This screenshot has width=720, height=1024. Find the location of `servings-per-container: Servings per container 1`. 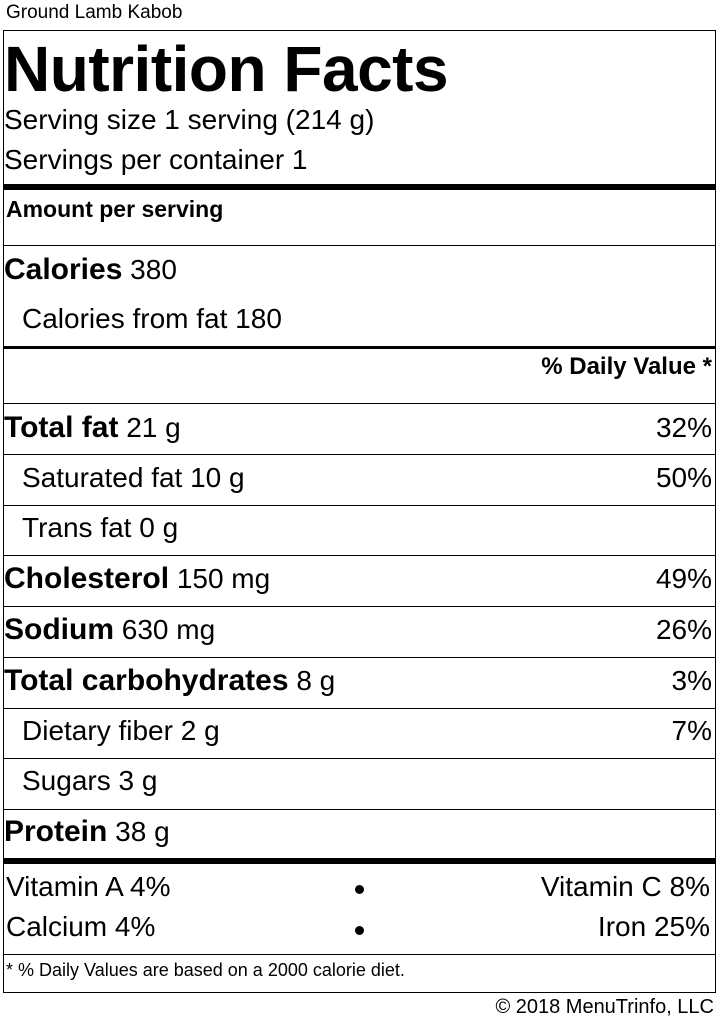

servings-per-container: Servings per container 1 is located at coordinates (156, 159).